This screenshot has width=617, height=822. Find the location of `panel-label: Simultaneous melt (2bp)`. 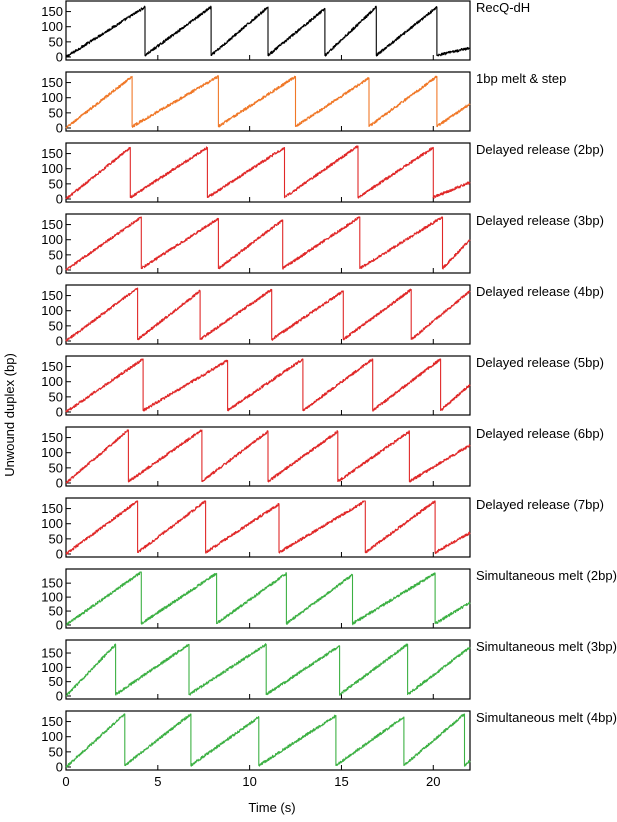

panel-label: Simultaneous melt (2bp) is located at coordinates (546, 575).